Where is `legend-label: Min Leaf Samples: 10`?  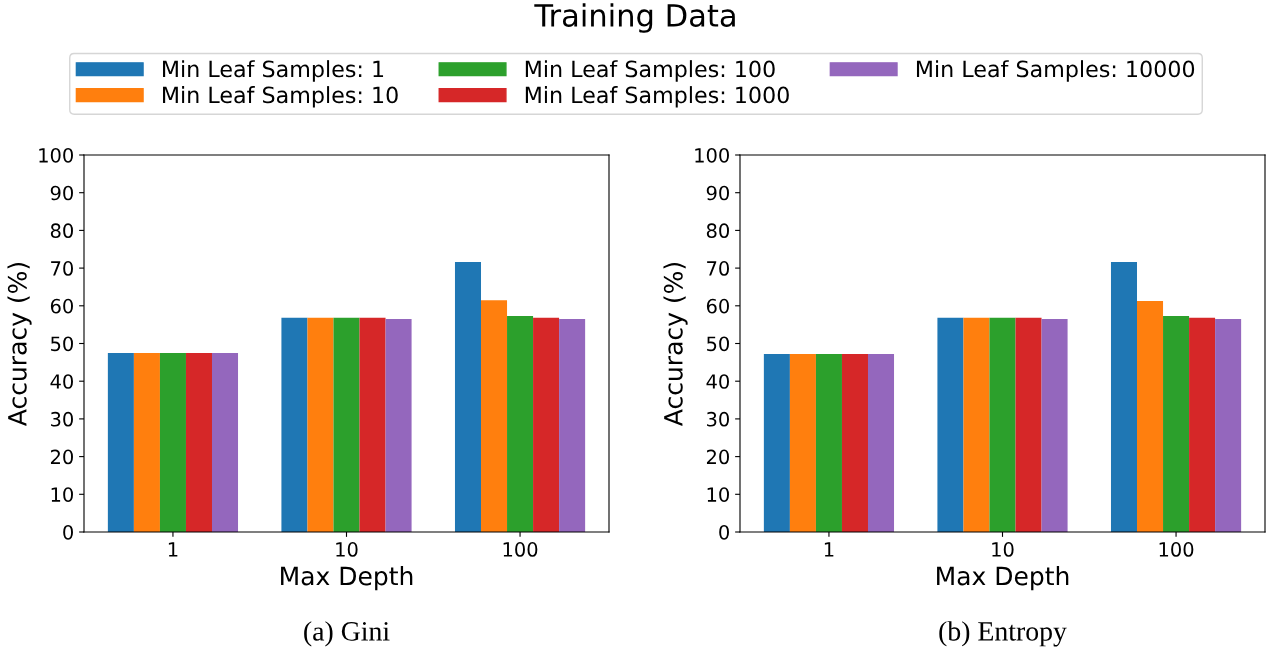
legend-label: Min Leaf Samples: 10 is located at coordinates (280, 97).